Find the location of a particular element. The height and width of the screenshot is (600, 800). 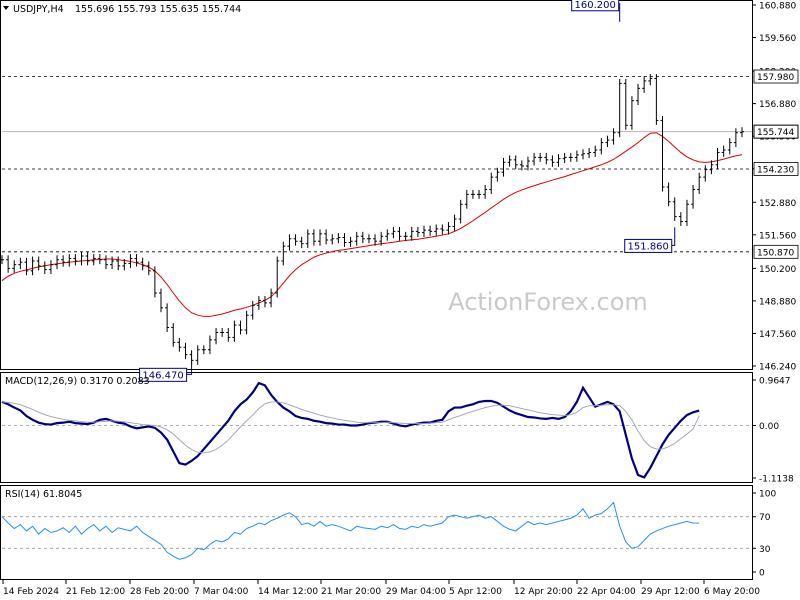

x-tick-label: 22 Apr 04:00 is located at coordinates (606, 592).